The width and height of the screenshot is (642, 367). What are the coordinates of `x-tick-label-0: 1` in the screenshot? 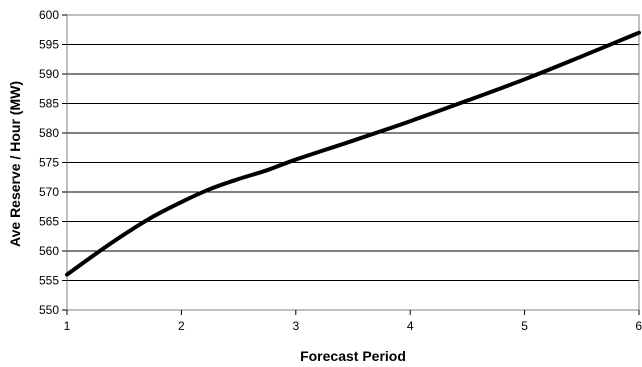 It's located at (67, 326).